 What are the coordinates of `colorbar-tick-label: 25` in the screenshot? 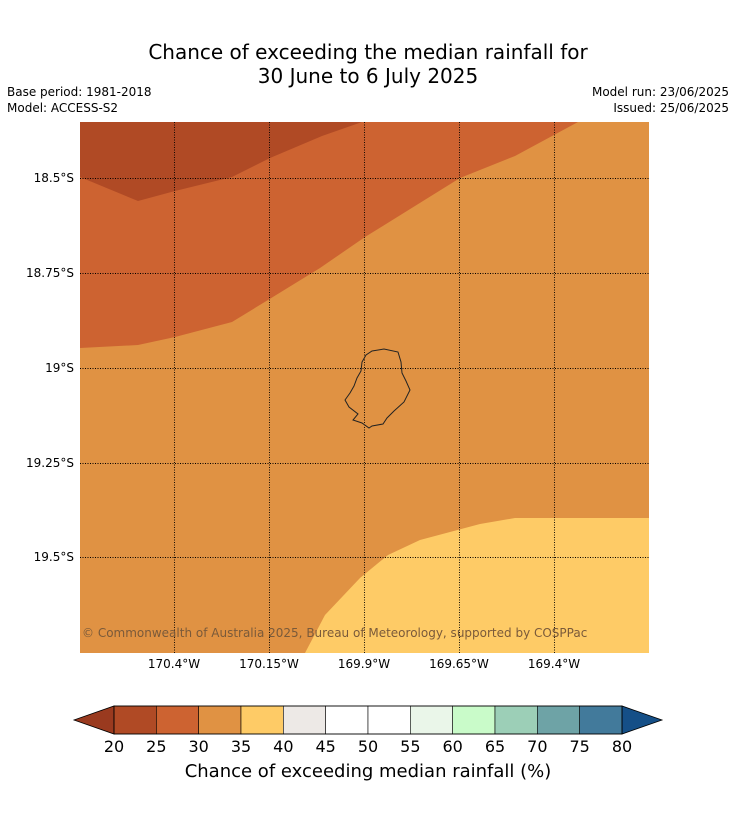 It's located at (156, 746).